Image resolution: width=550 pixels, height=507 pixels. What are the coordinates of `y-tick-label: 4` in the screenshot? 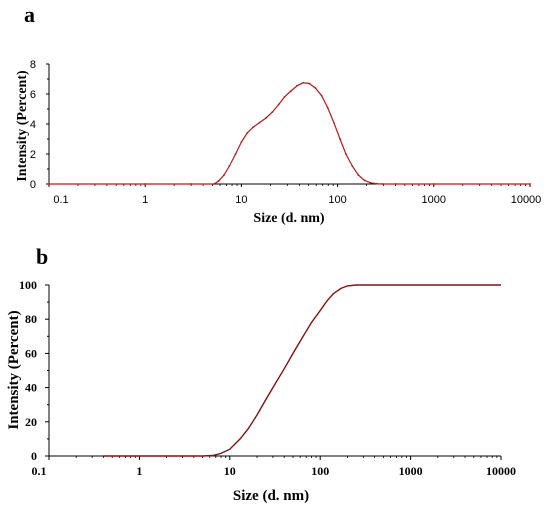 It's located at (33, 125).